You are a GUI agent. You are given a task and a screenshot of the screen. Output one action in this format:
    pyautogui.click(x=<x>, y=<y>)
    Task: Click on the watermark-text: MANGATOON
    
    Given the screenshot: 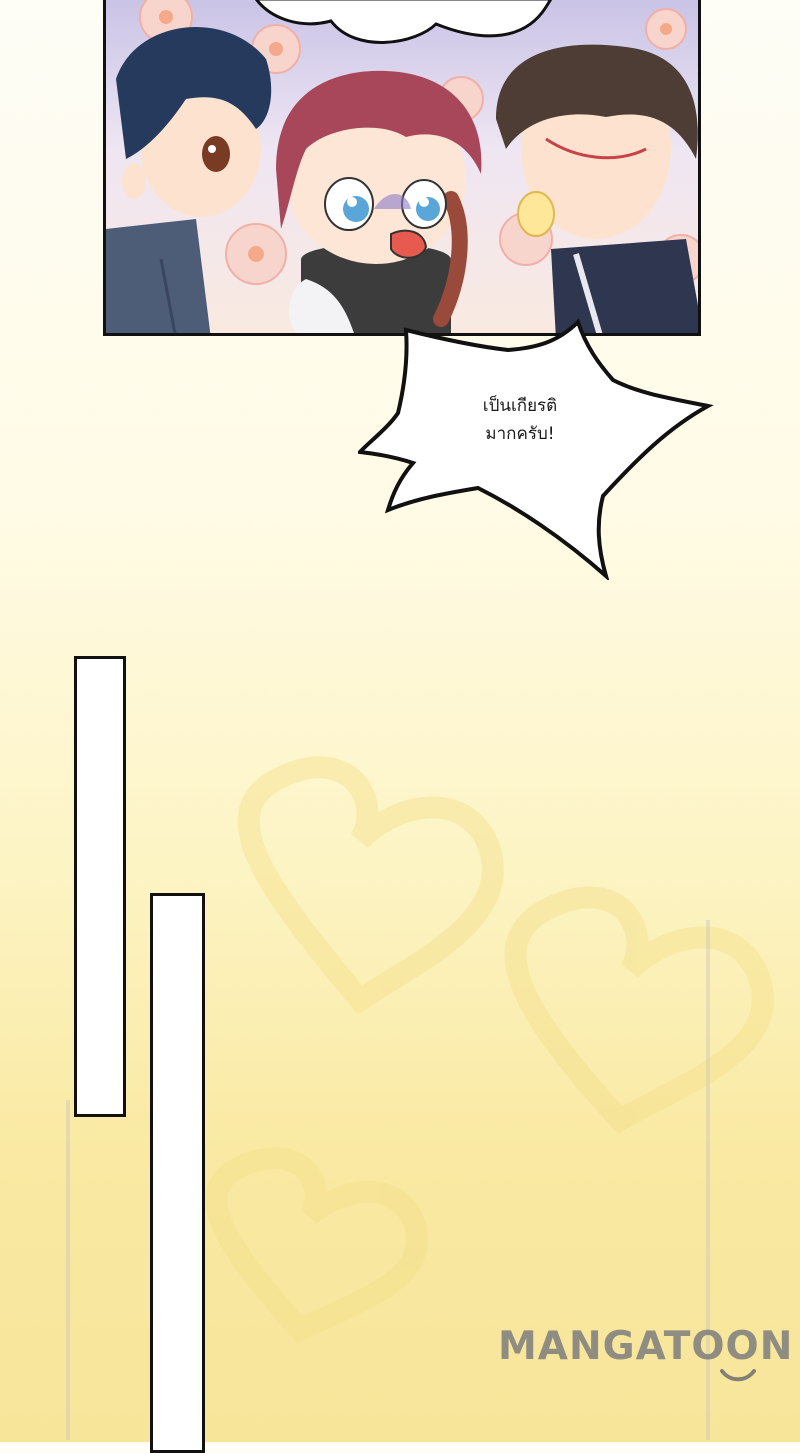 What is the action you would take?
    pyautogui.click(x=646, y=1346)
    